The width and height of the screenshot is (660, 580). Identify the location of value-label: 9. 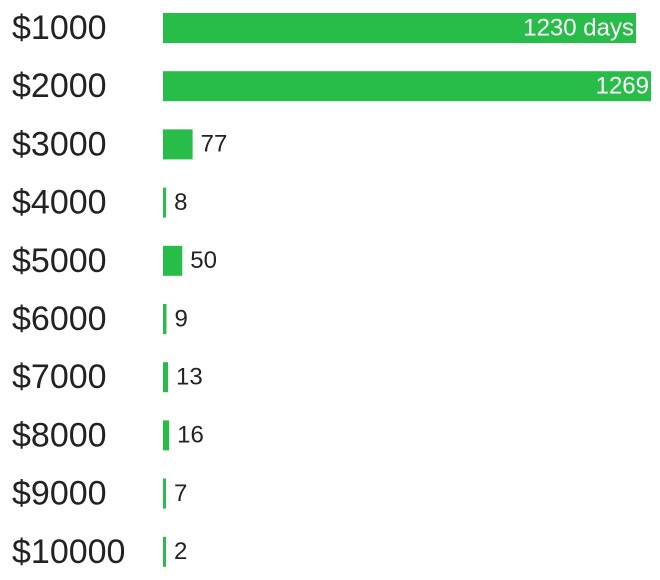
(180, 318).